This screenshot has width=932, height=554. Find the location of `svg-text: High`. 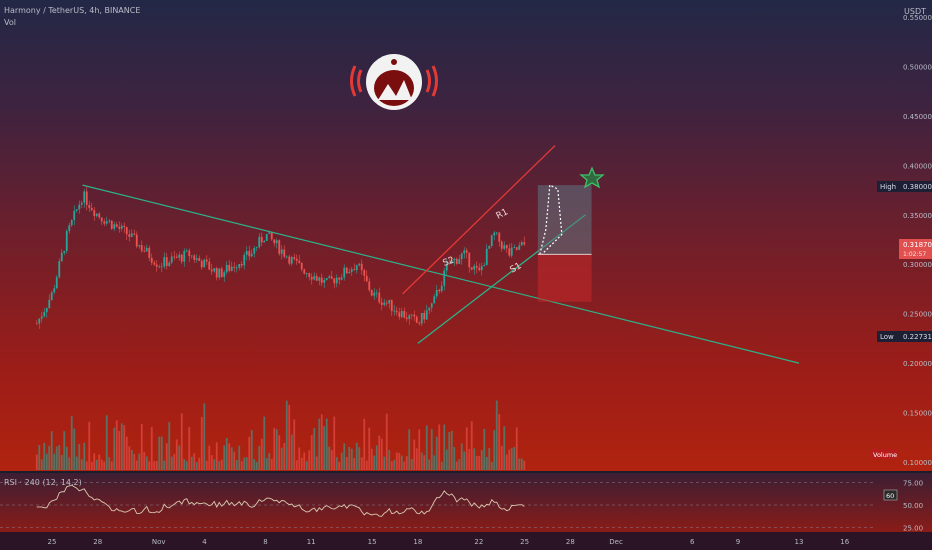

svg-text: High is located at coordinates (888, 187).